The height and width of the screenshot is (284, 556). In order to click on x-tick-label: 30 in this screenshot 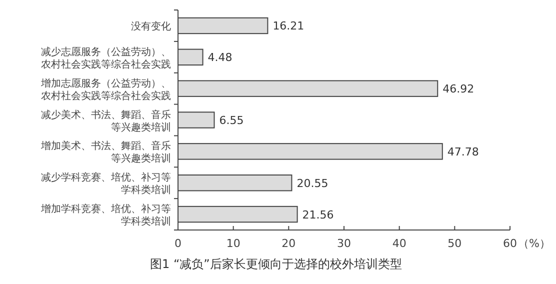, I will do `click(344, 243)`.